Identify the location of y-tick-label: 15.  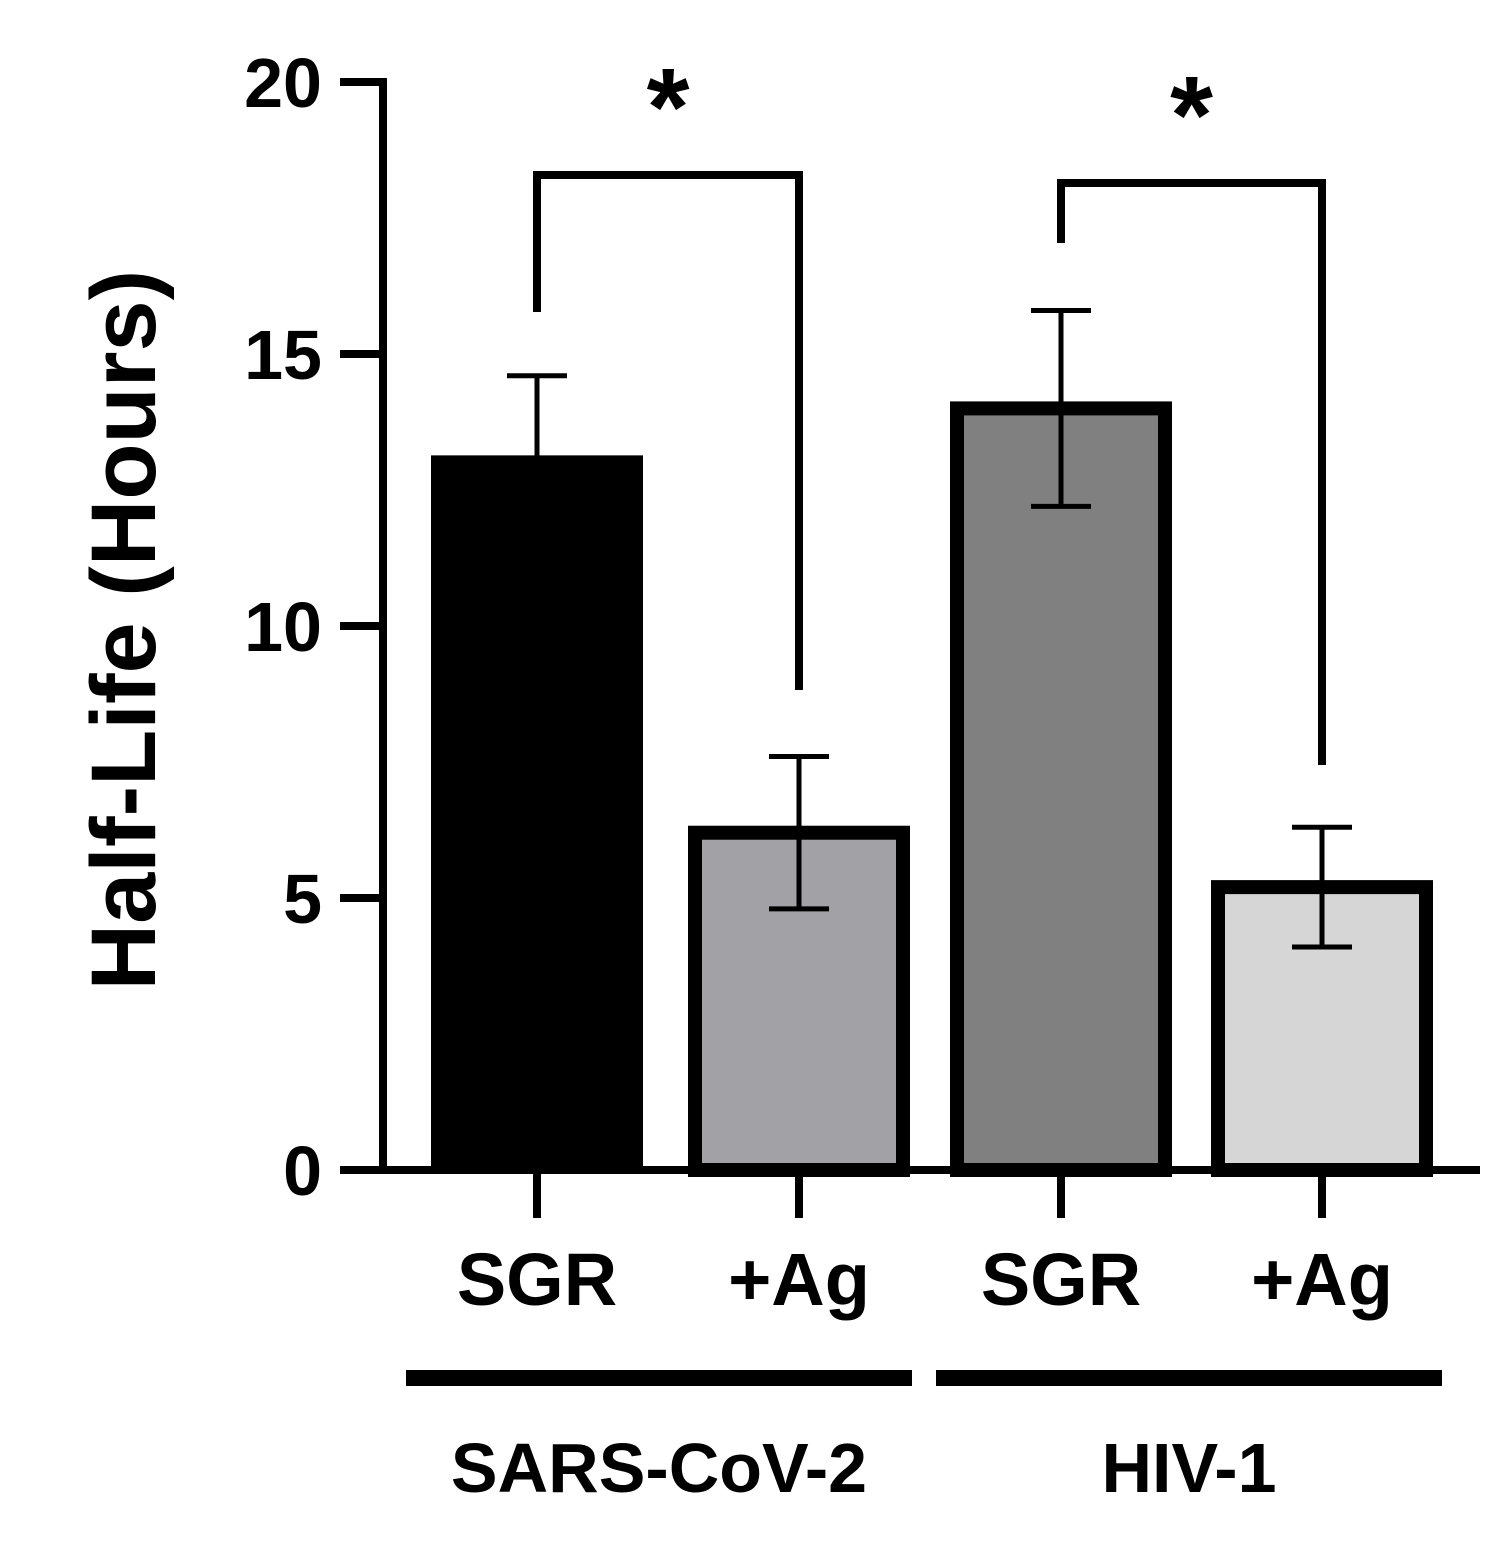
(283, 355).